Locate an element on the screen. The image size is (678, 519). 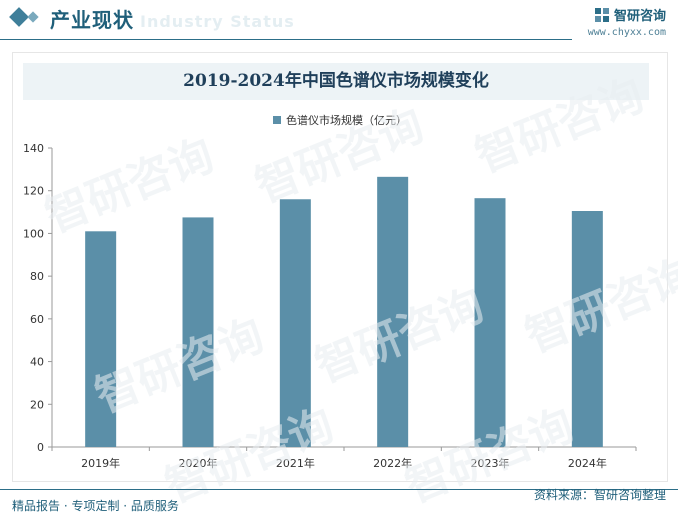
x-tick-label: 2022年 is located at coordinates (392, 463).